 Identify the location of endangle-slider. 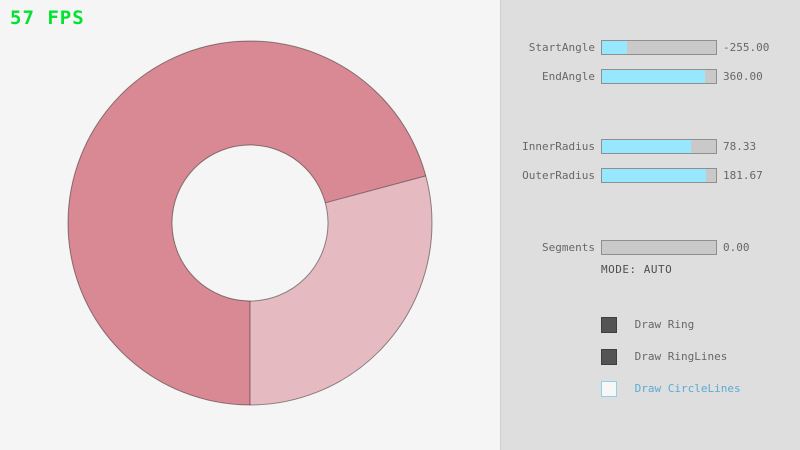
(659, 76).